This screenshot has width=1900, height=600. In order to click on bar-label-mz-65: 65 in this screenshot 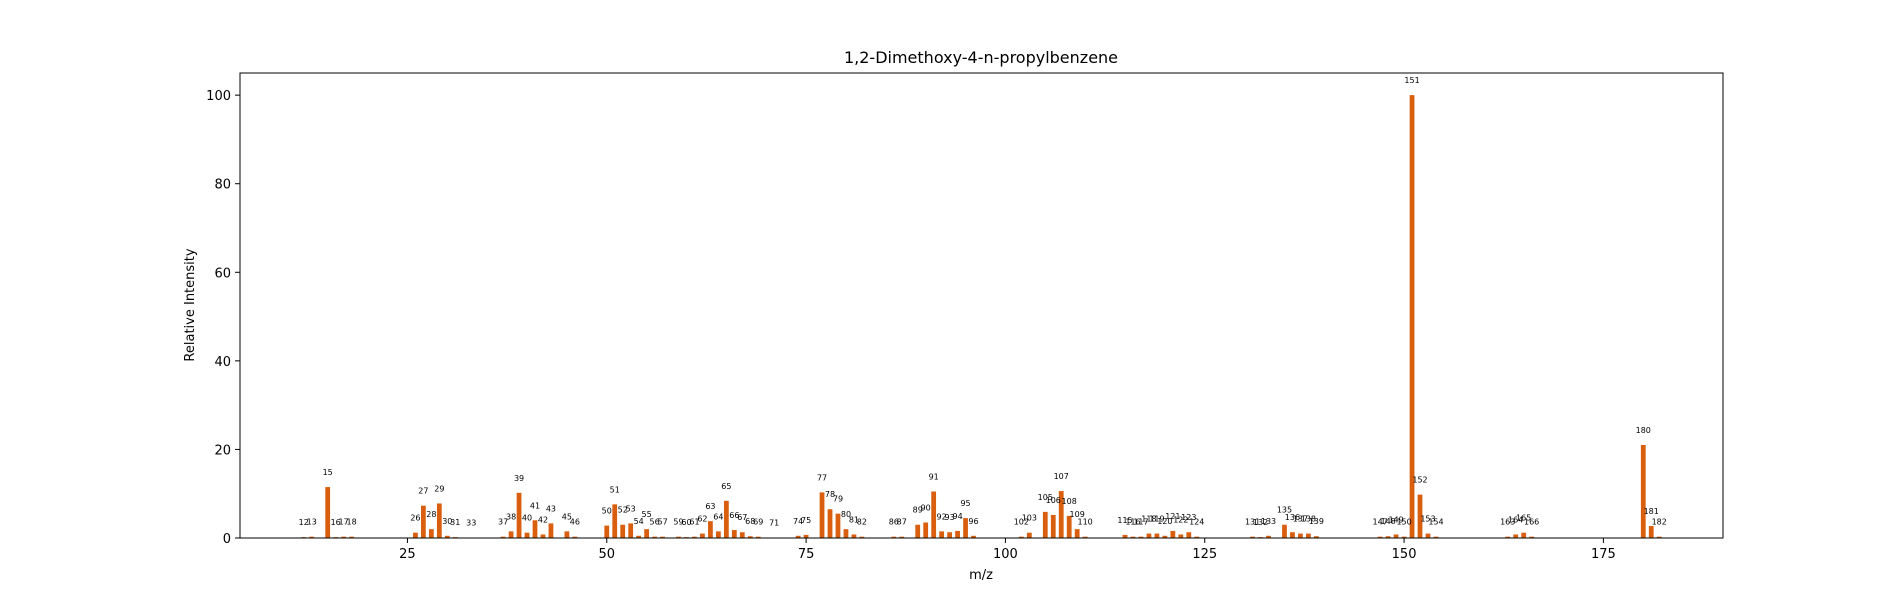, I will do `click(726, 486)`.